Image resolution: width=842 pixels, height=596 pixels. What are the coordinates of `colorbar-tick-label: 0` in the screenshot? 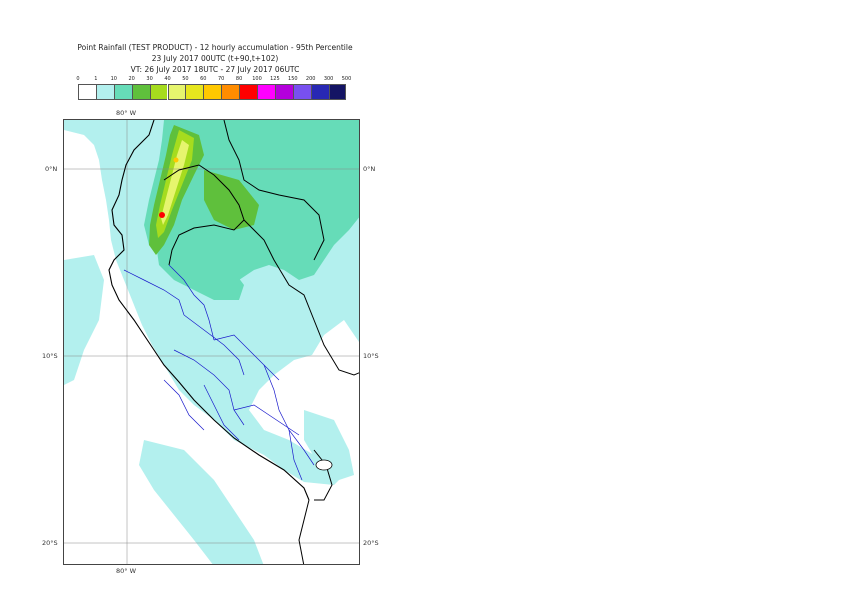 It's located at (78, 79).